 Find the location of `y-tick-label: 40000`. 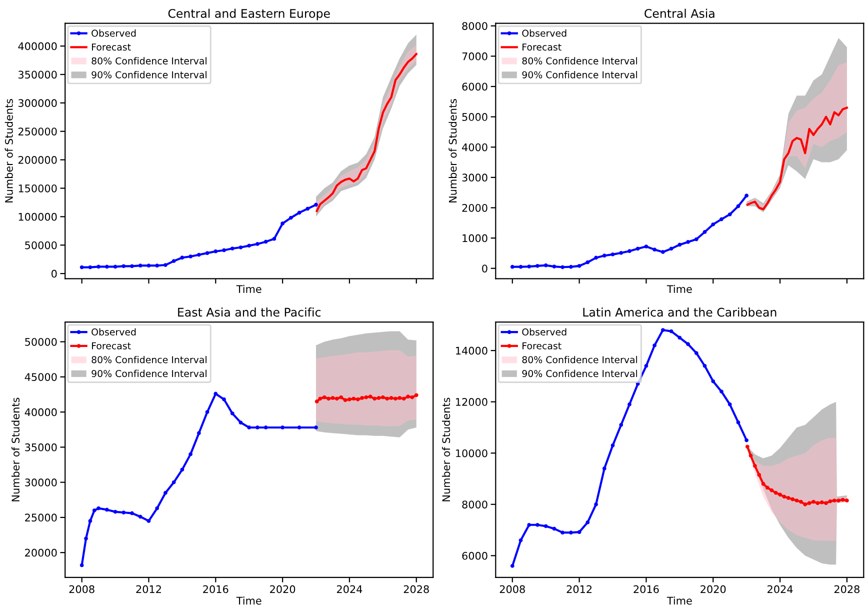

y-tick-label: 40000 is located at coordinates (40, 412).